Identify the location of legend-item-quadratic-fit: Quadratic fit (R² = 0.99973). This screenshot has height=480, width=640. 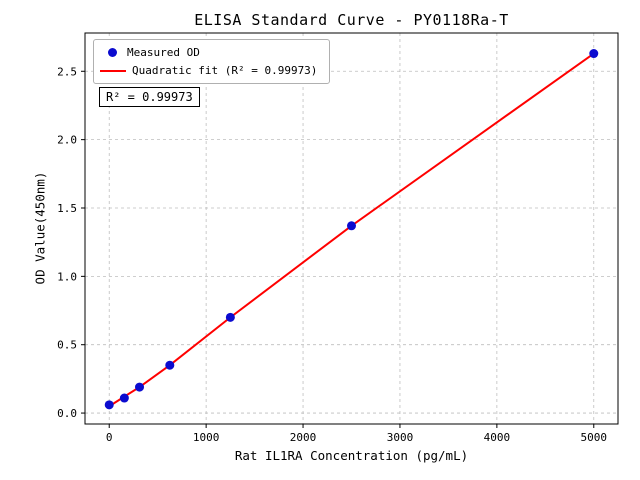
(208, 70).